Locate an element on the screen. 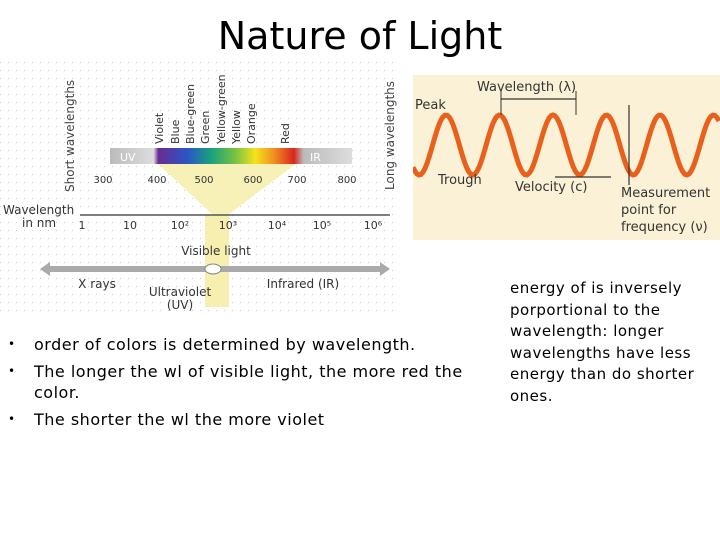  ir-range-label: Infrared (IR) is located at coordinates (303, 284).